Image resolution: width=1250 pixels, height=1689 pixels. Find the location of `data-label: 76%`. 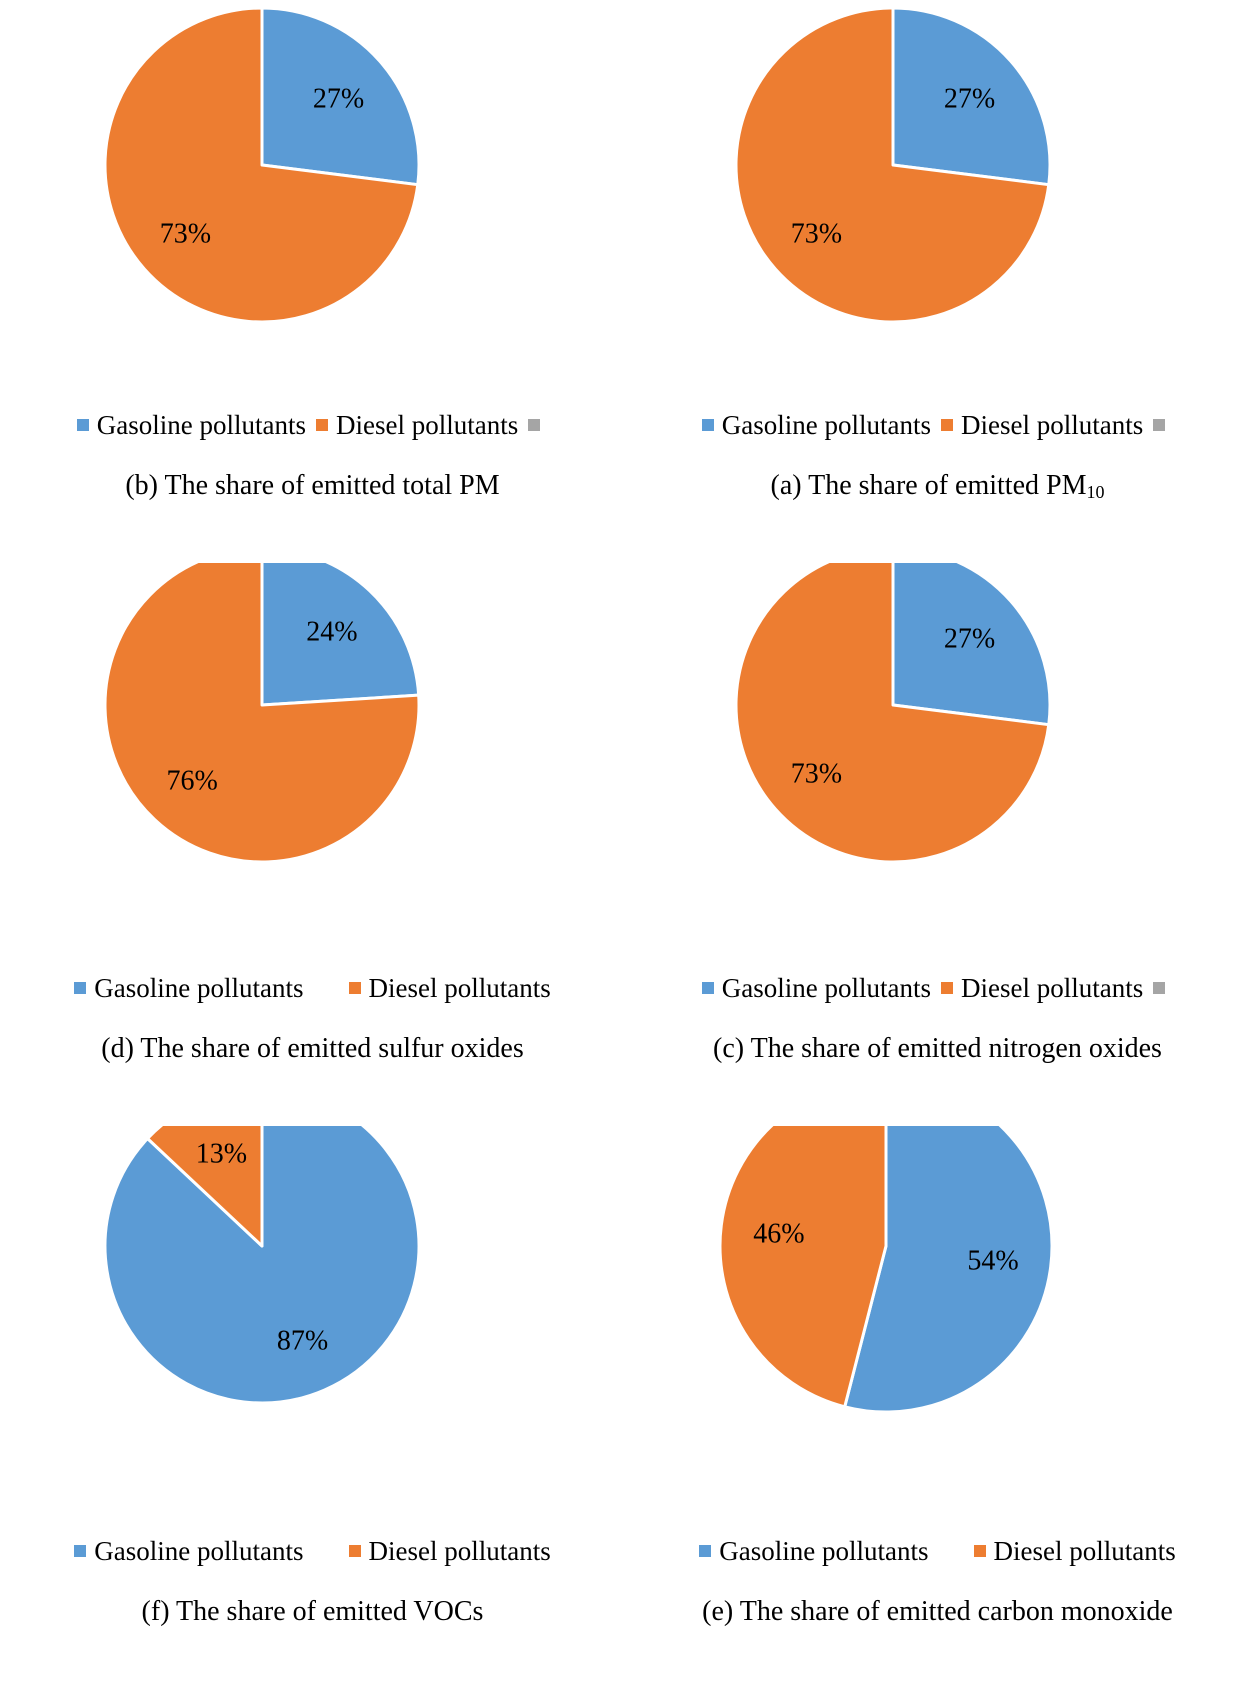

data-label: 76% is located at coordinates (191, 780).